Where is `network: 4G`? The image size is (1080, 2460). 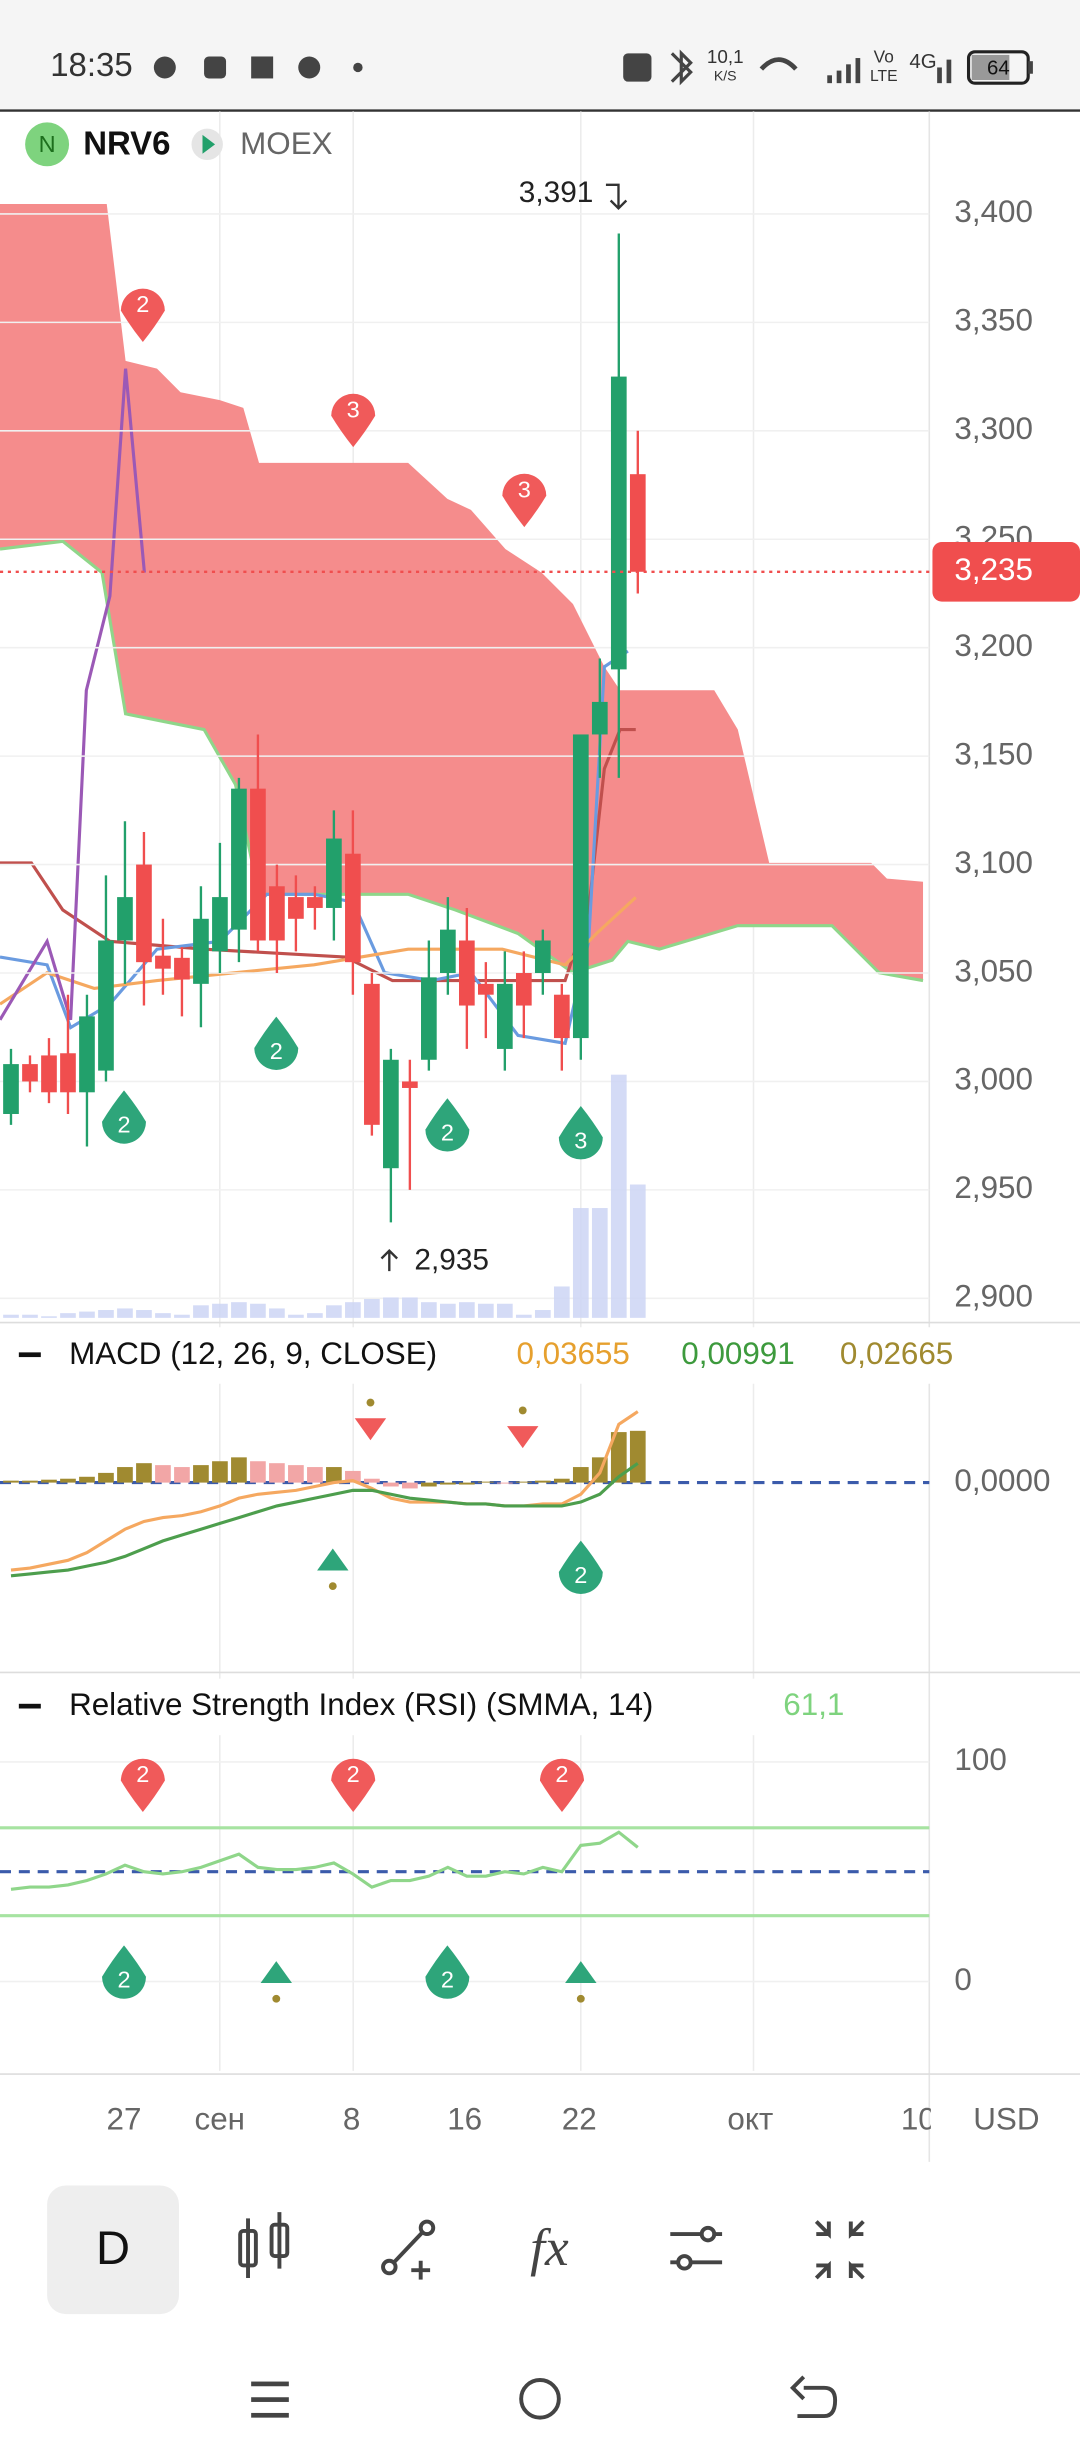
network: 4G is located at coordinates (922, 62).